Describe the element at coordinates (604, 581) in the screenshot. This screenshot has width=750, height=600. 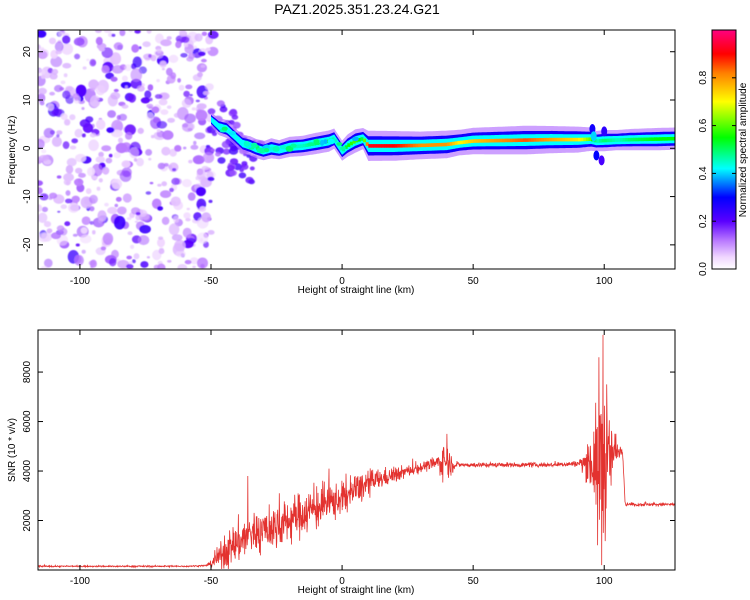
I see `snr-x-tick-label: 100` at that location.